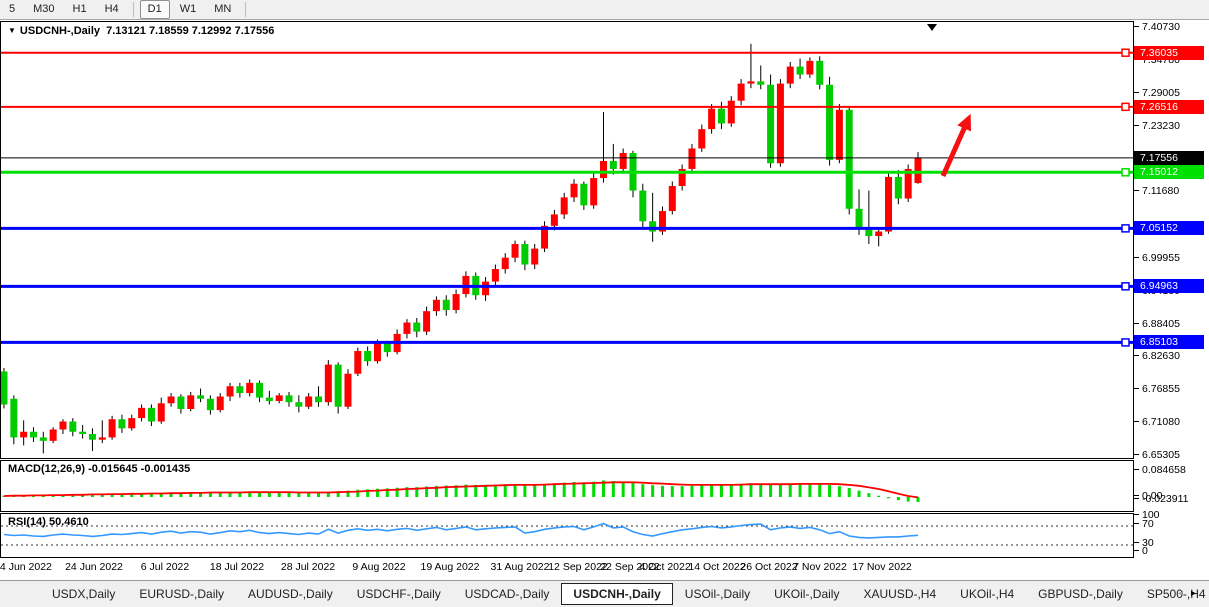 The image size is (1209, 607). What do you see at coordinates (1184, 593) in the screenshot?
I see `tab-scroll-left-icon: ◂` at bounding box center [1184, 593].